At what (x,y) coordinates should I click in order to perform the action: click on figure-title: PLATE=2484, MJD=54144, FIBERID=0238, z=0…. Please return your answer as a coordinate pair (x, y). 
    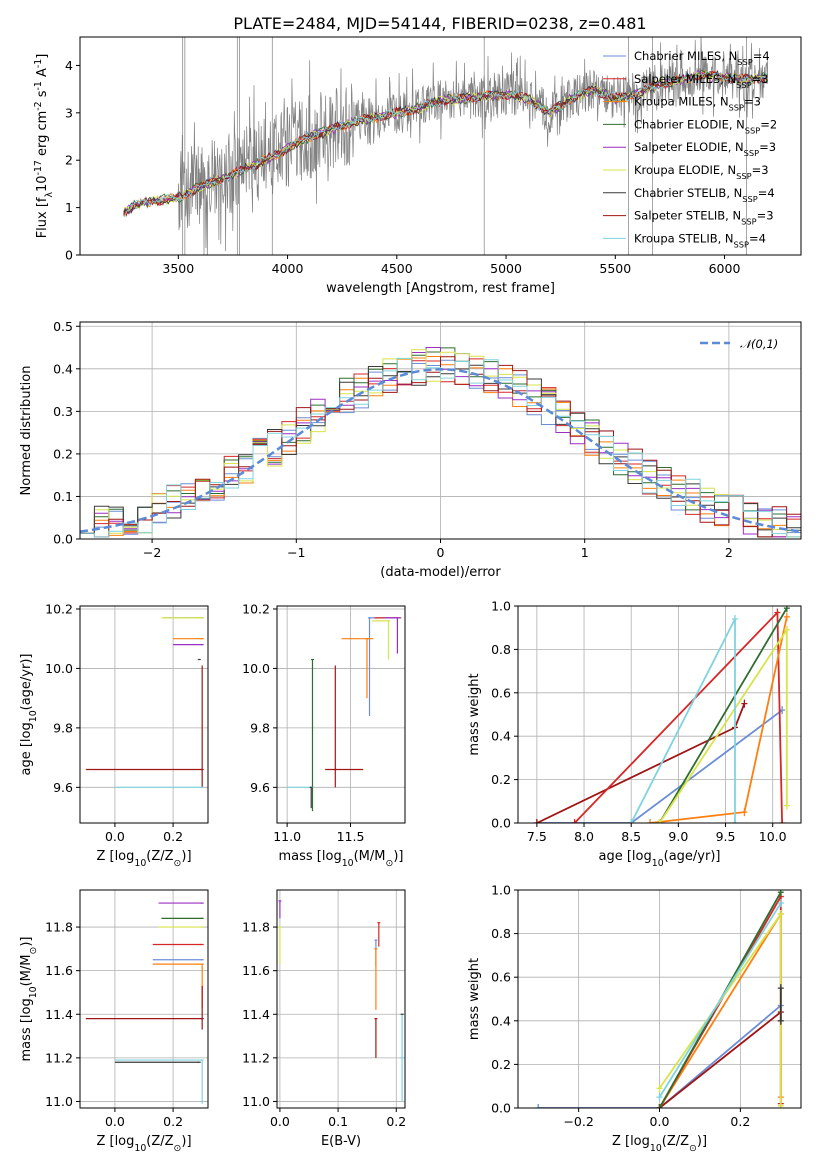
    Looking at the image, I should click on (439, 23).